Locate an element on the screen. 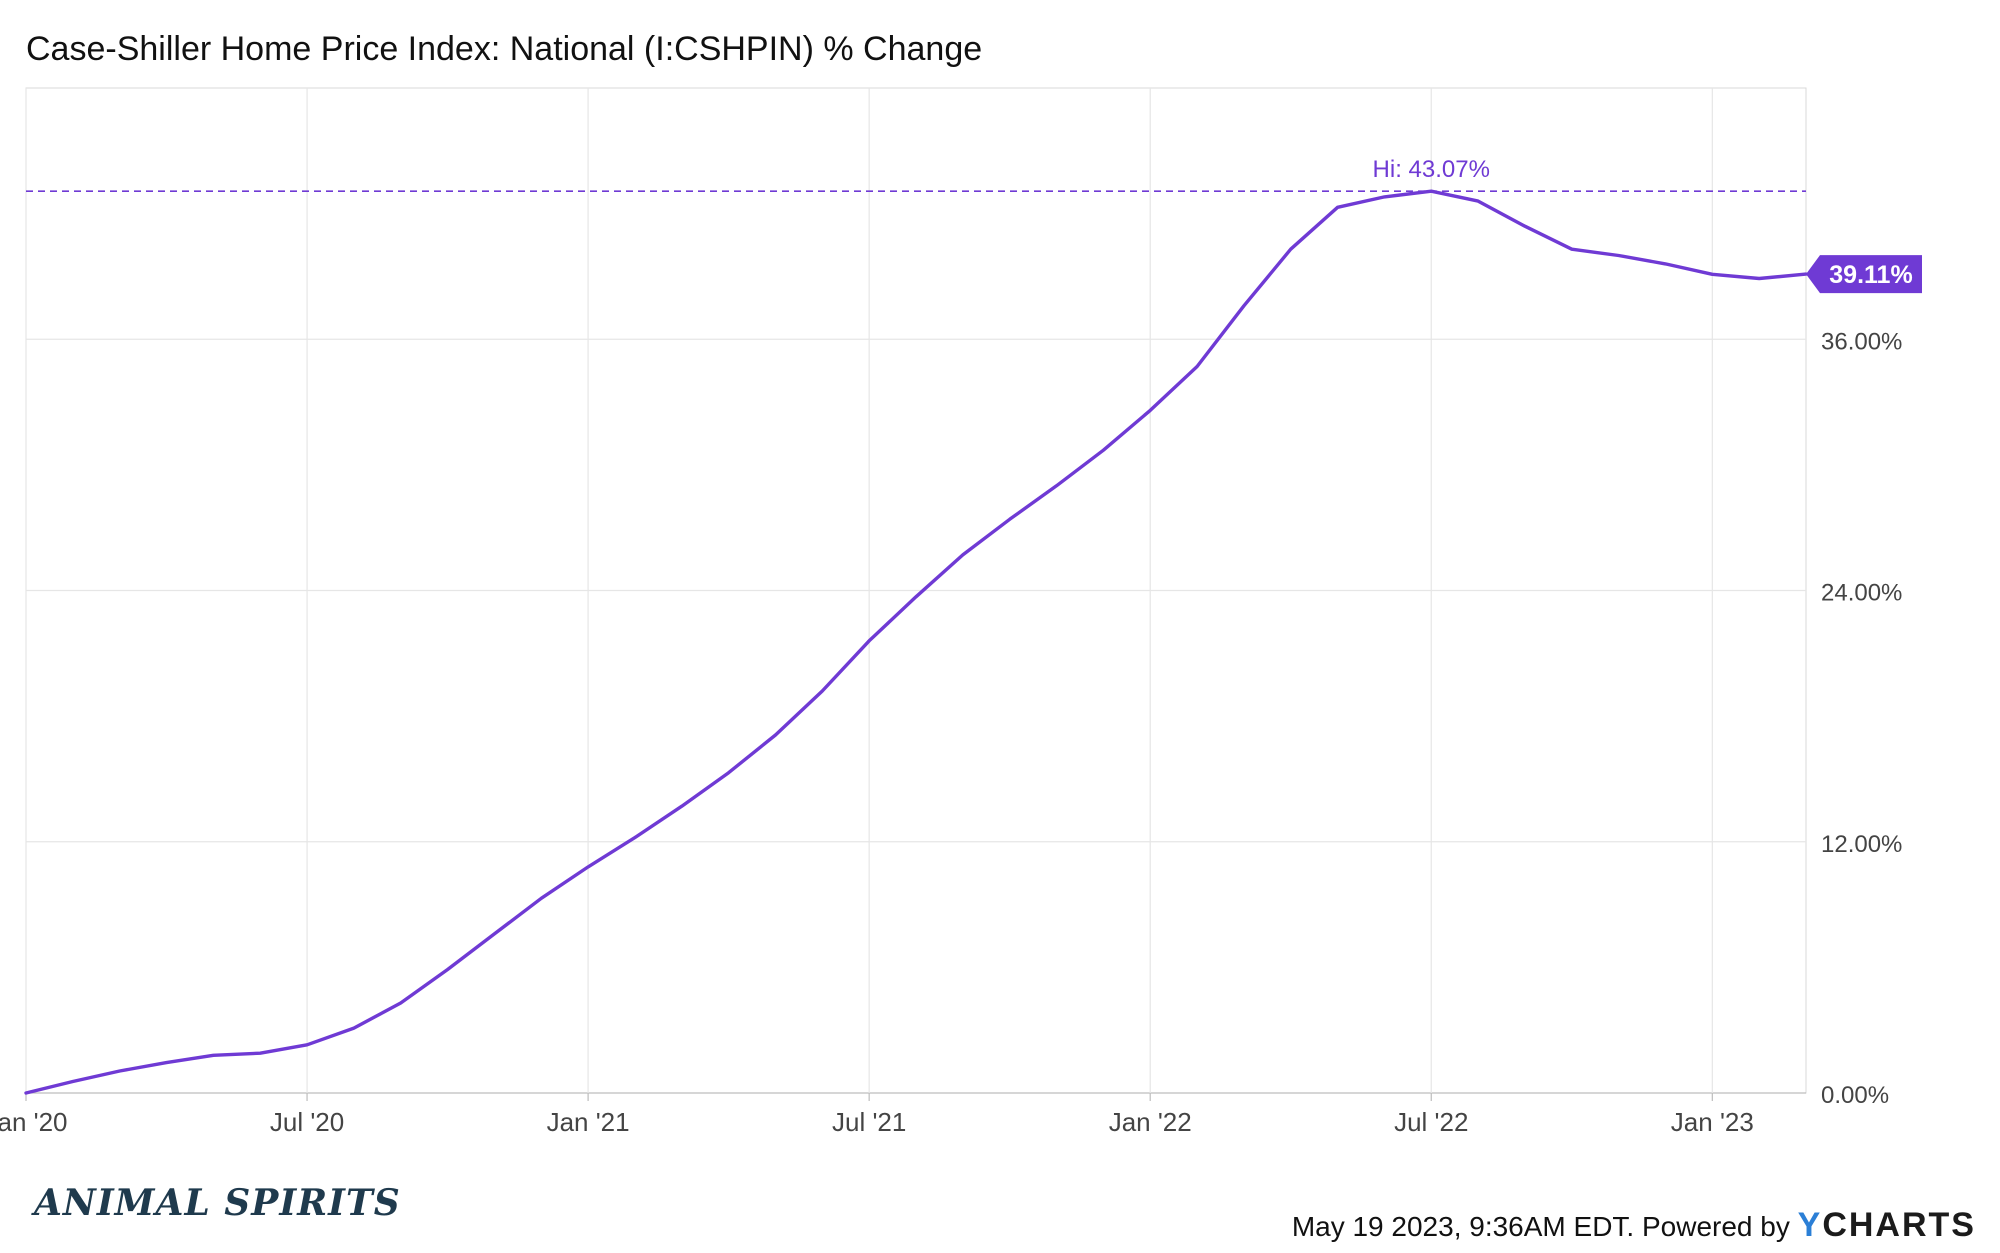  y-tick-label: 36.00% is located at coordinates (1861, 341).